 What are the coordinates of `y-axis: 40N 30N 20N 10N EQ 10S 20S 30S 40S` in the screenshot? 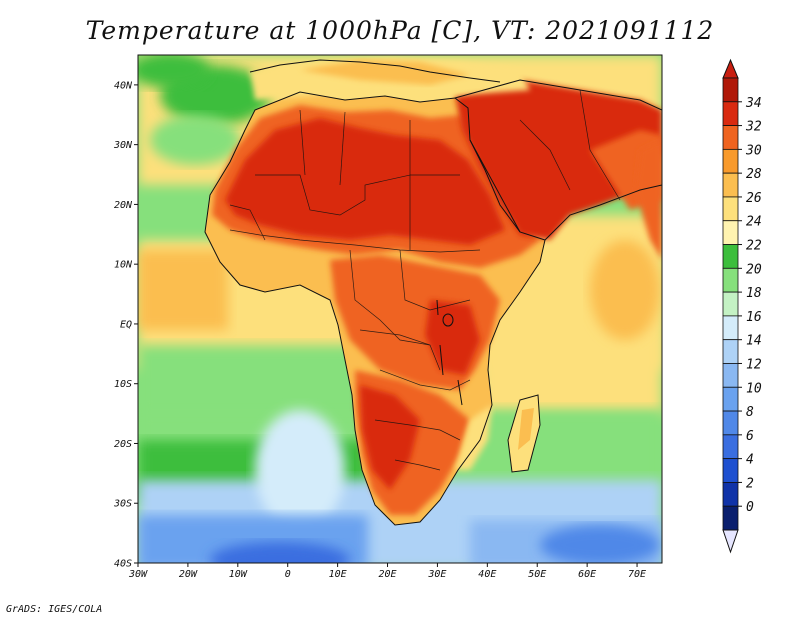 It's located at (125, 325).